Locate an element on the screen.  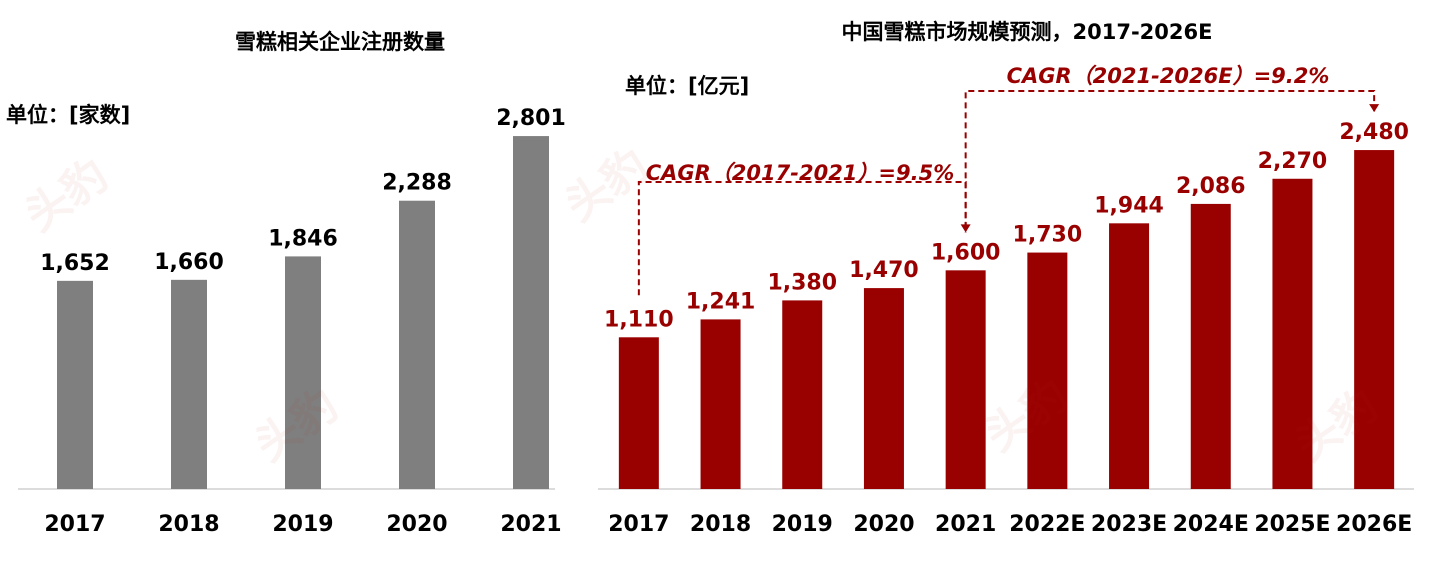
data-label: 1,110 is located at coordinates (639, 319).